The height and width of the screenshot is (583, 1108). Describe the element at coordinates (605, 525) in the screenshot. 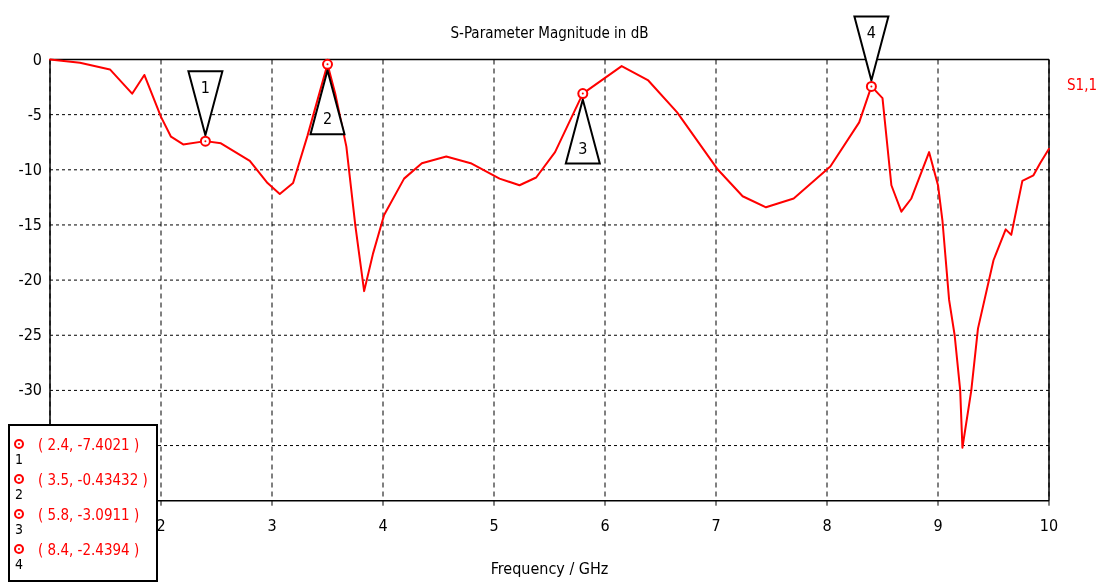

I see `x-tick-label: 6` at that location.